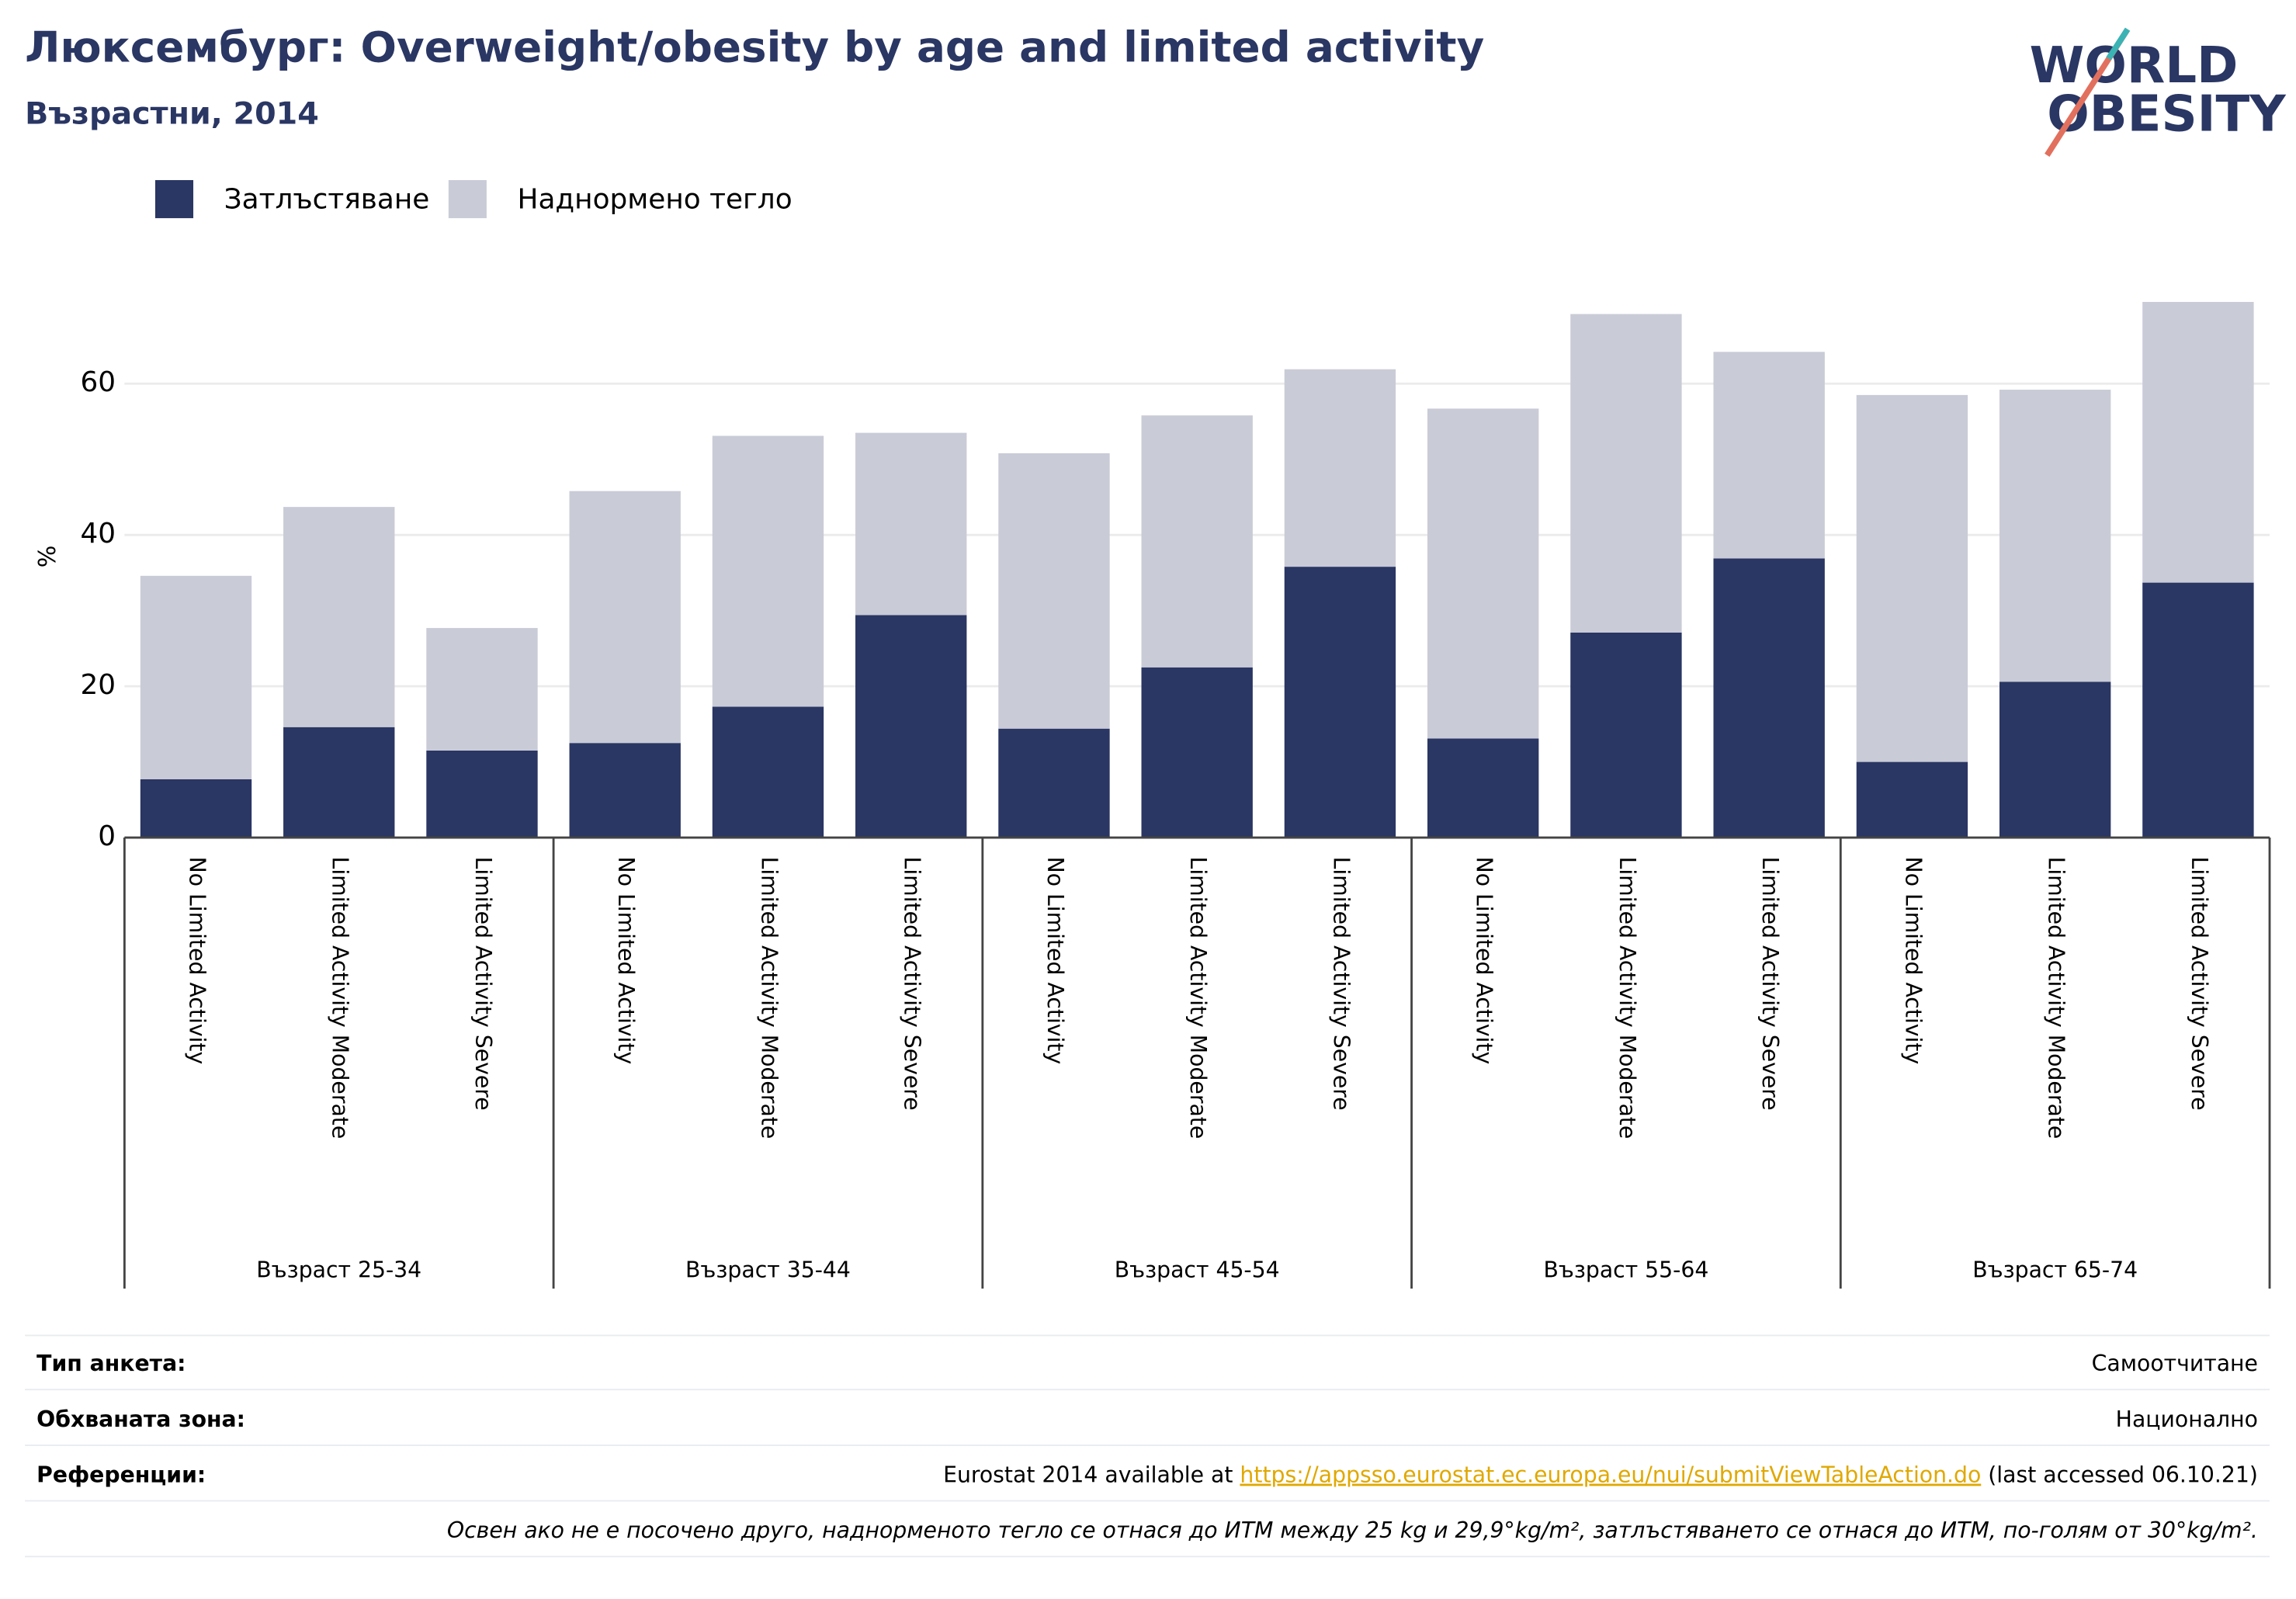 This screenshot has width=2296, height=1599. I want to click on y-axis-label: %, so click(47, 557).